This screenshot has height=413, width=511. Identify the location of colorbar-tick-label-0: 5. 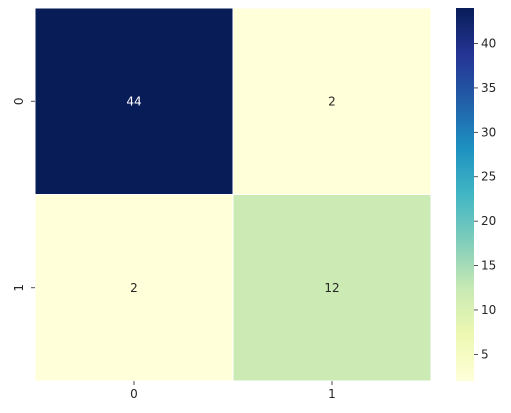
(485, 354).